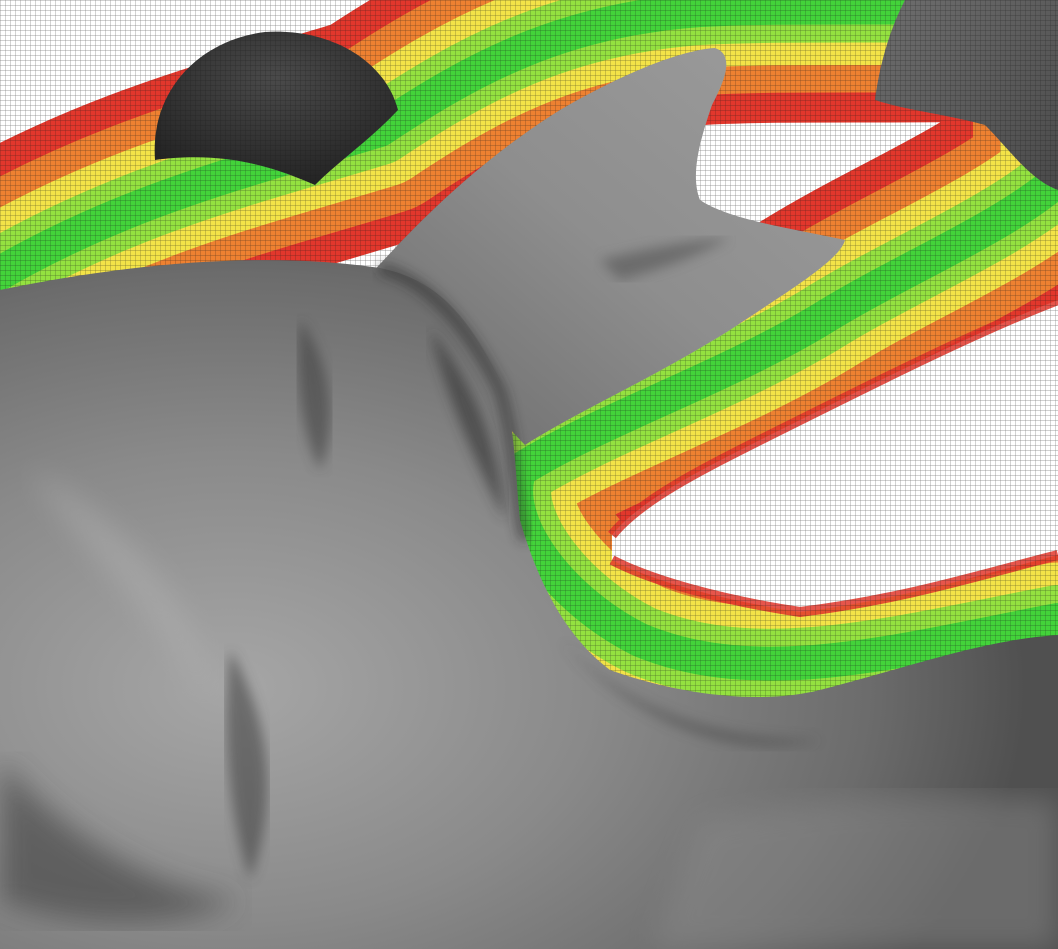 Image resolution: width=1058 pixels, height=949 pixels. What do you see at coordinates (665, 259) in the screenshot?
I see `surface-ear-shadow` at bounding box center [665, 259].